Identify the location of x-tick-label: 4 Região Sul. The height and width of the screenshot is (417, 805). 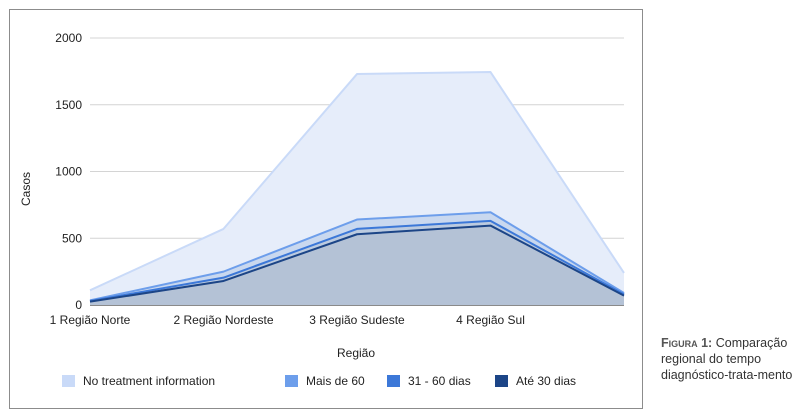
(490, 320).